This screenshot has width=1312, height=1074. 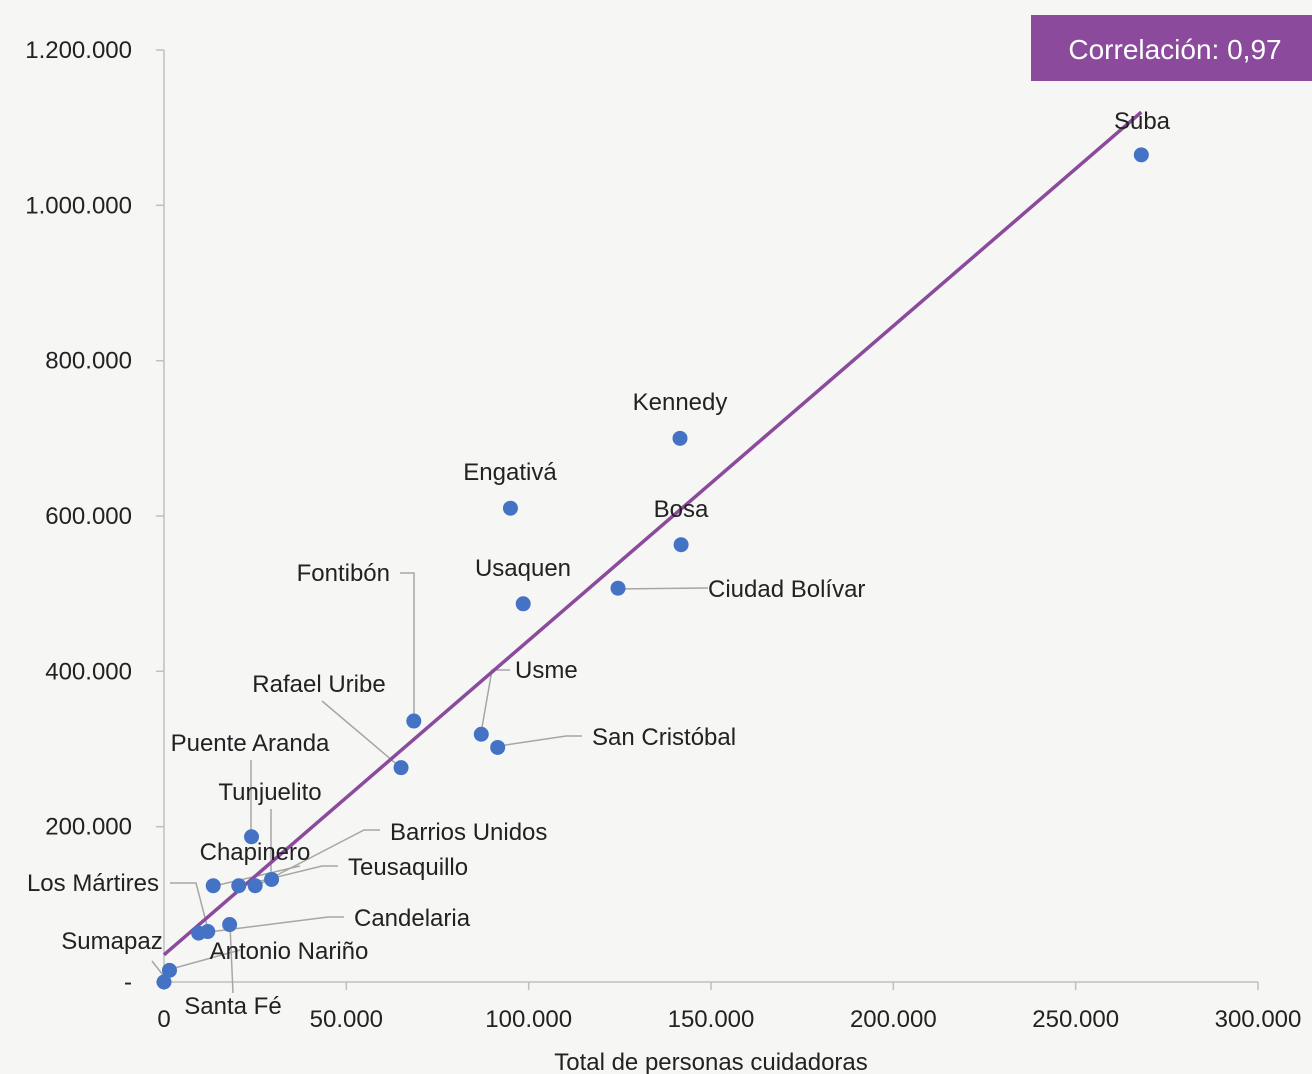 I want to click on correlation-badge: Correlación: 0,97, so click(x=1171, y=48).